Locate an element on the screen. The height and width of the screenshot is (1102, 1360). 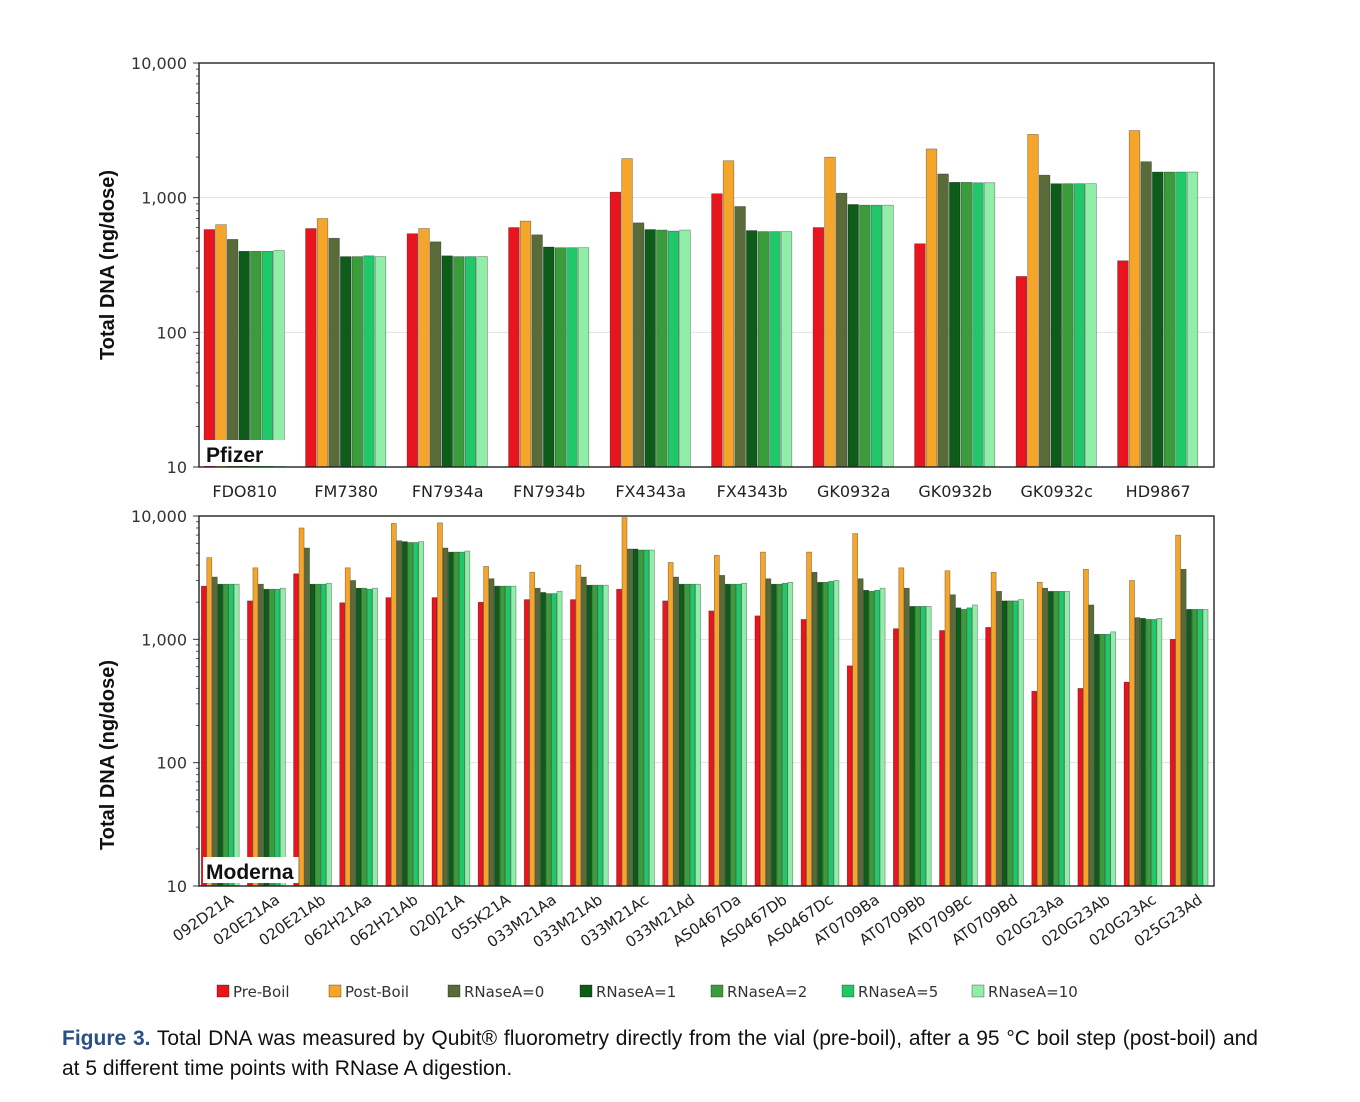
bar-fdo810-pre-boil is located at coordinates (209, 348).